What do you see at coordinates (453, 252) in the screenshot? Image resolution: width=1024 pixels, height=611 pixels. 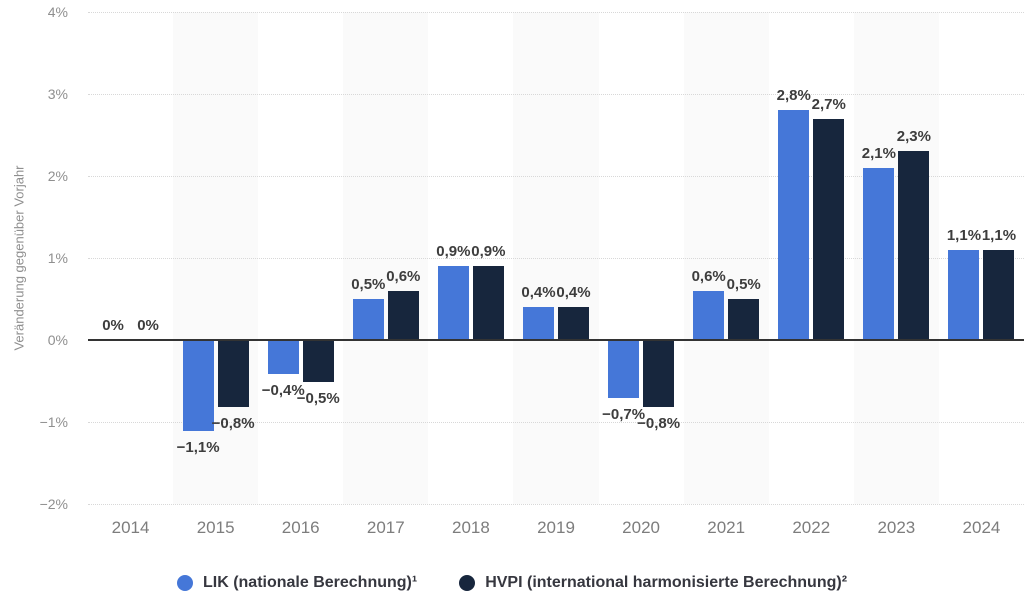 I see `value-label-lik-2018: 0,9%` at bounding box center [453, 252].